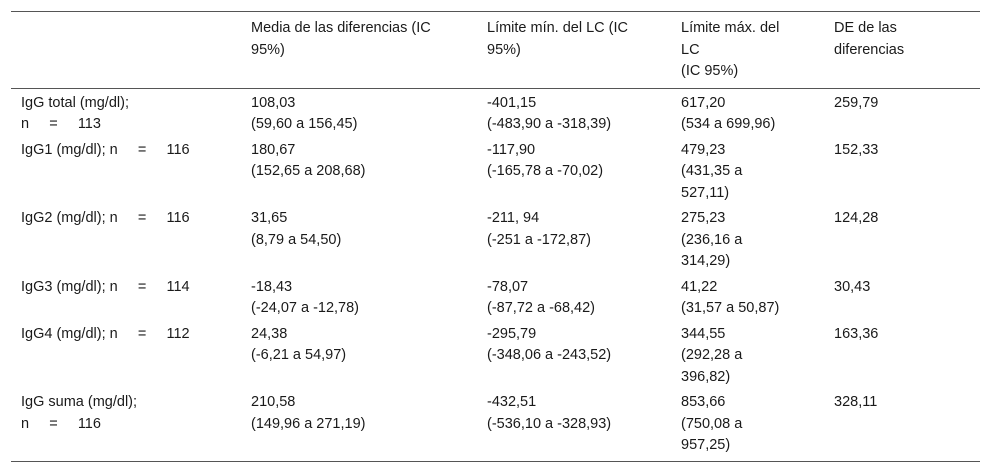 The height and width of the screenshot is (462, 992). What do you see at coordinates (126, 50) in the screenshot?
I see `header-cell-parameter` at bounding box center [126, 50].